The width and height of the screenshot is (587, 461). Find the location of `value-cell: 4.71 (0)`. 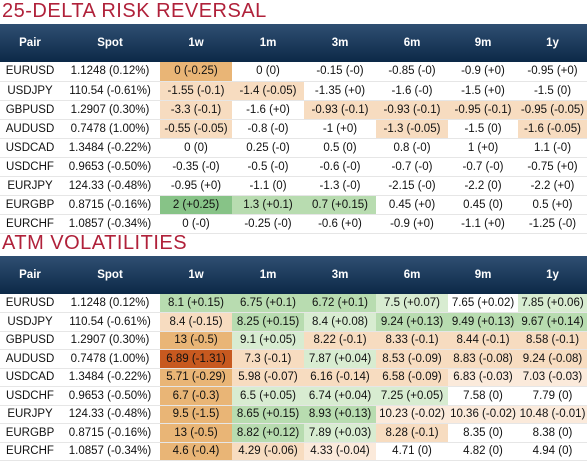

value-cell: 4.71 (0) is located at coordinates (412, 451).